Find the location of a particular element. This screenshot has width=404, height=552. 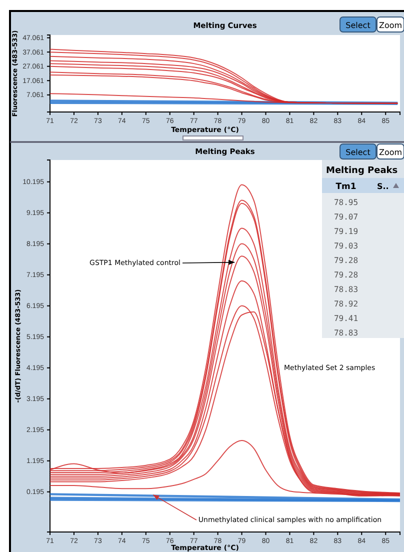

annotation: 78.95 is located at coordinates (346, 202).